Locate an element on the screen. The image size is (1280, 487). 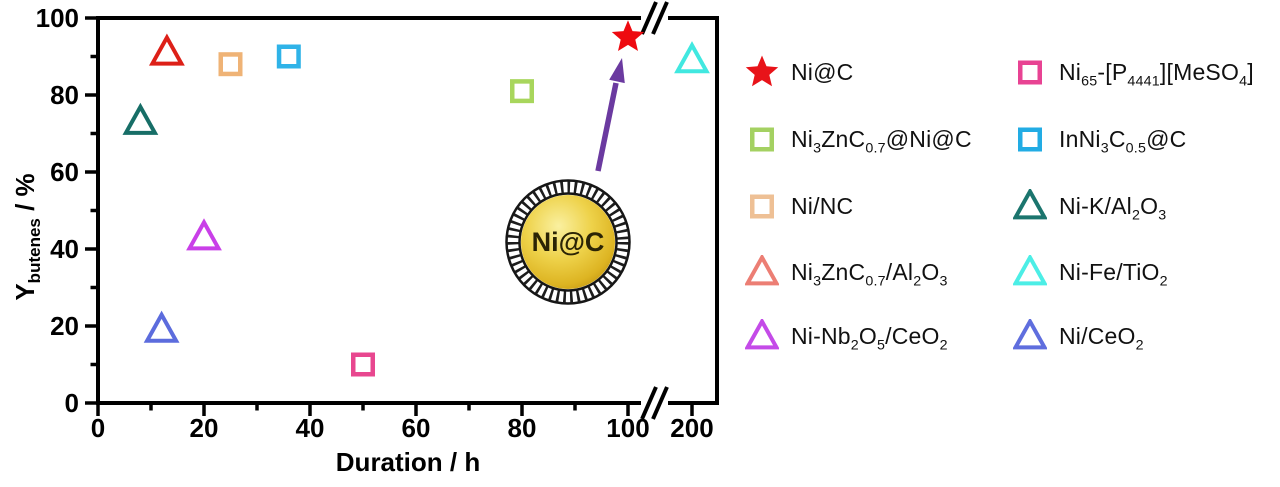
data-point-Ni65-[P4441][MeSO4] is located at coordinates (363, 364).